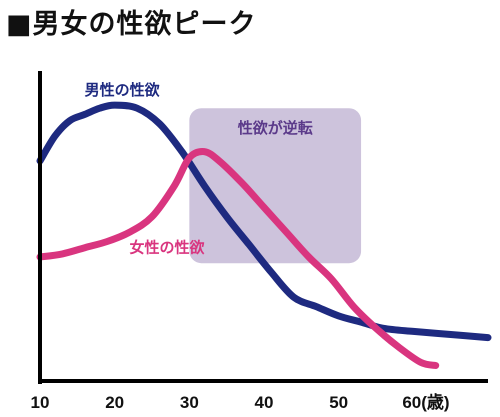 The width and height of the screenshot is (500, 417). I want to click on female-series-label: 女性の性欲, so click(167, 248).